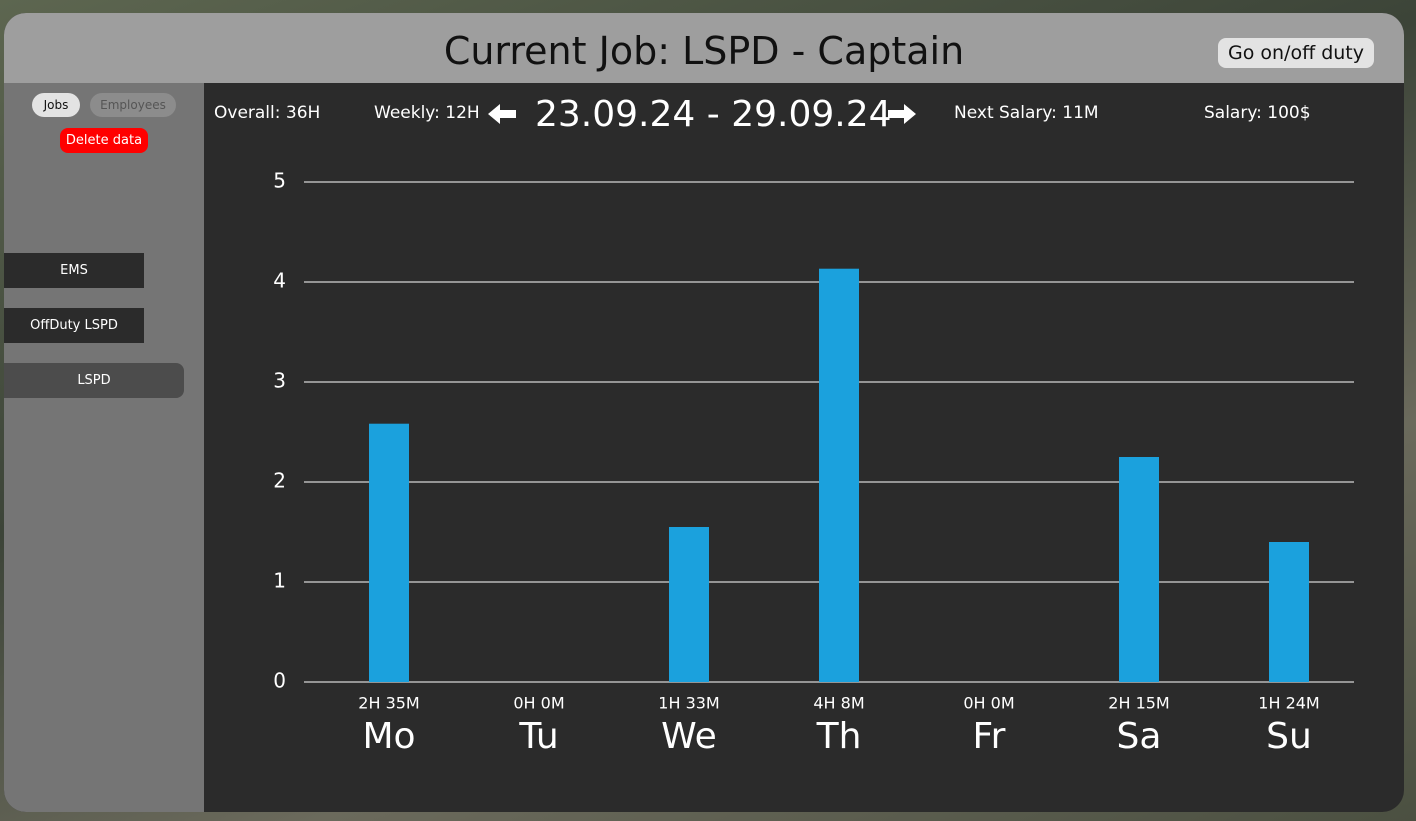 The width and height of the screenshot is (1416, 821). Describe the element at coordinates (838, 703) in the screenshot. I see `value-label: 4H 8M` at that location.